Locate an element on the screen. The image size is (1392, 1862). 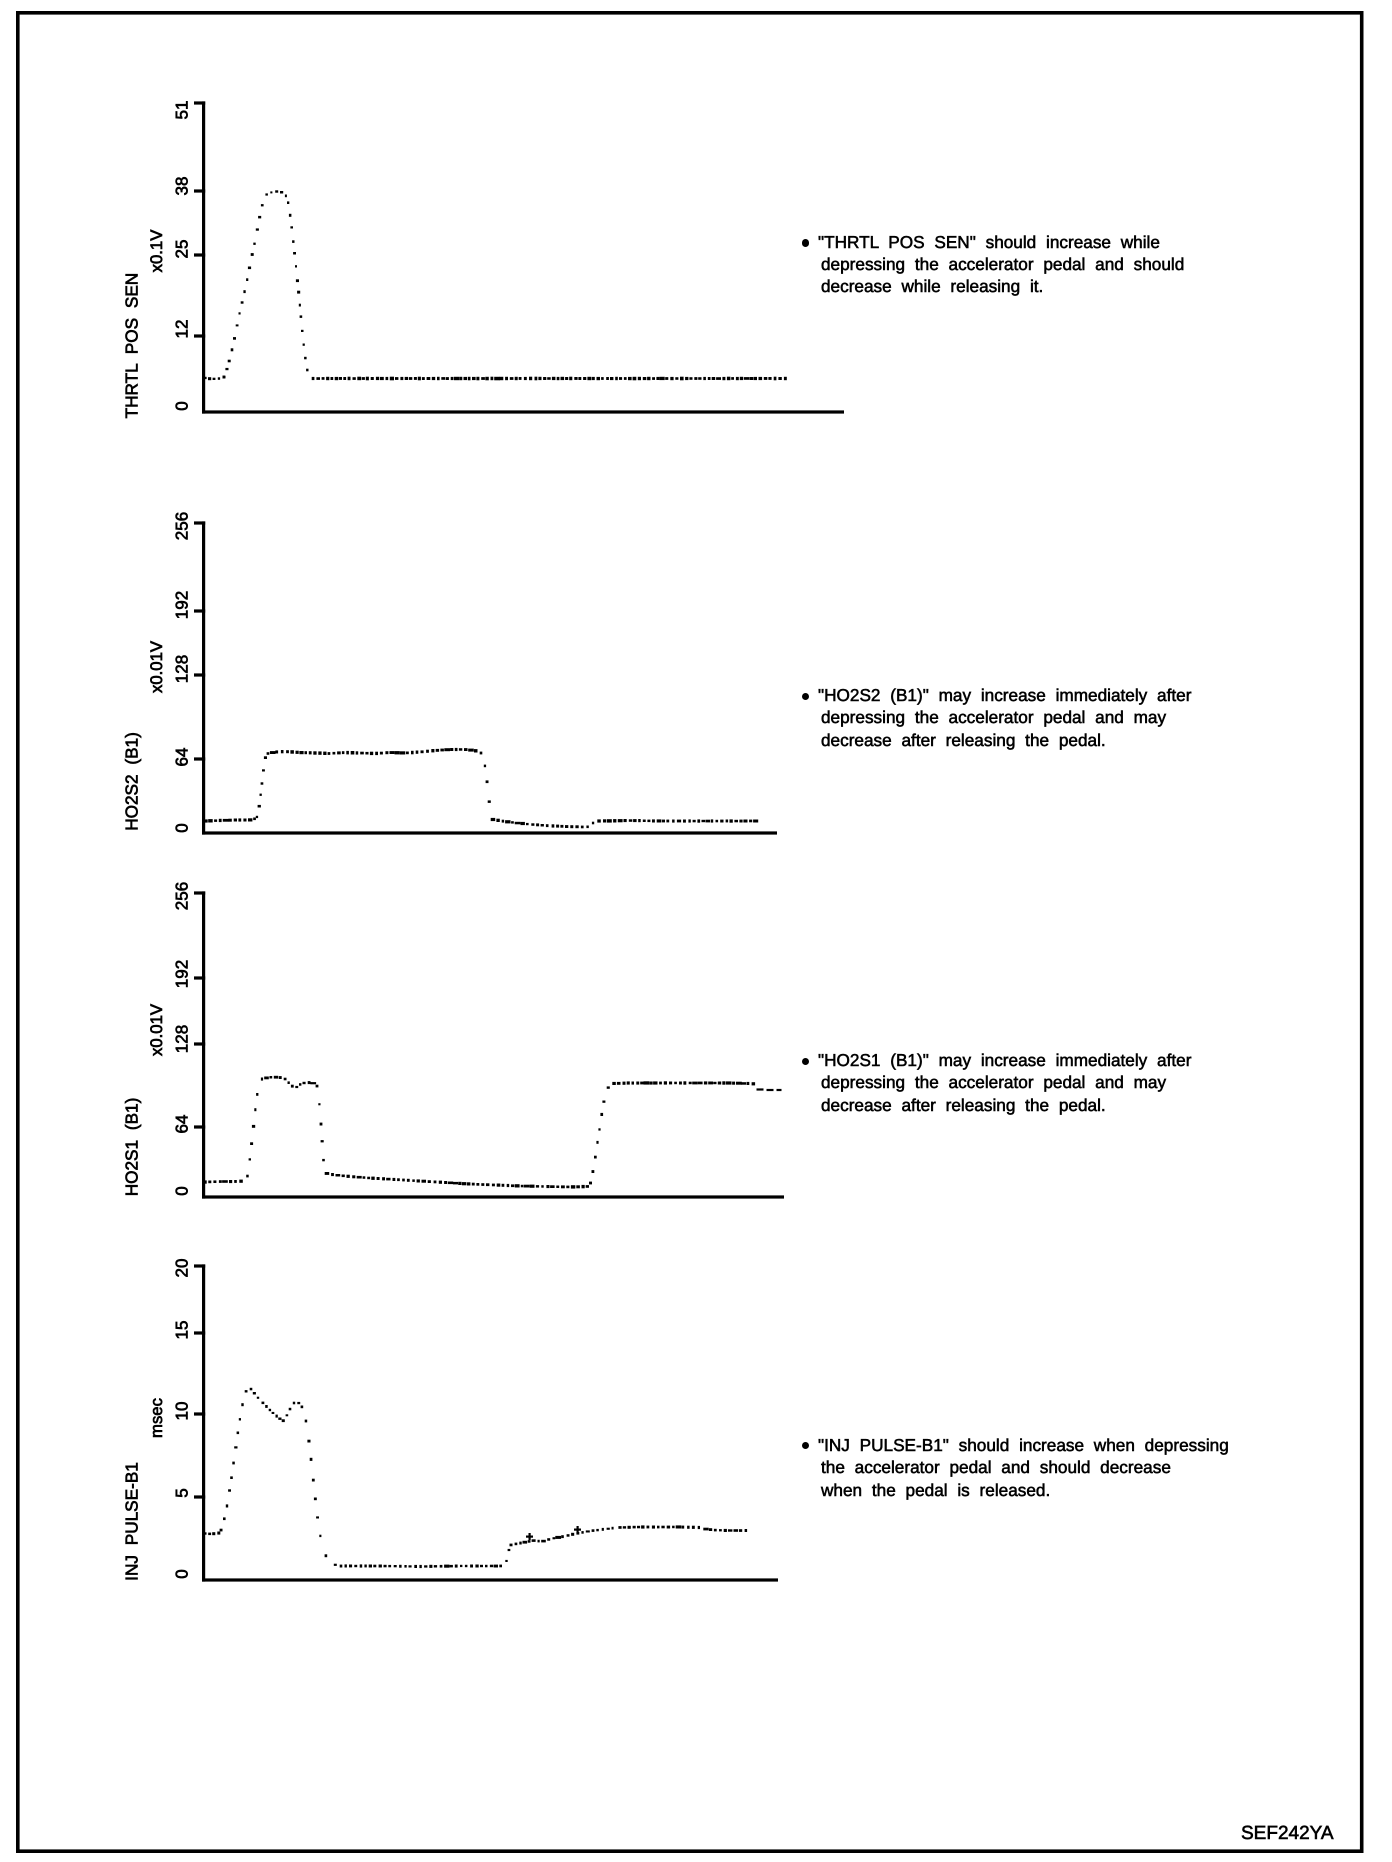
svg-text: HO2S2 (B1) is located at coordinates (132, 781).